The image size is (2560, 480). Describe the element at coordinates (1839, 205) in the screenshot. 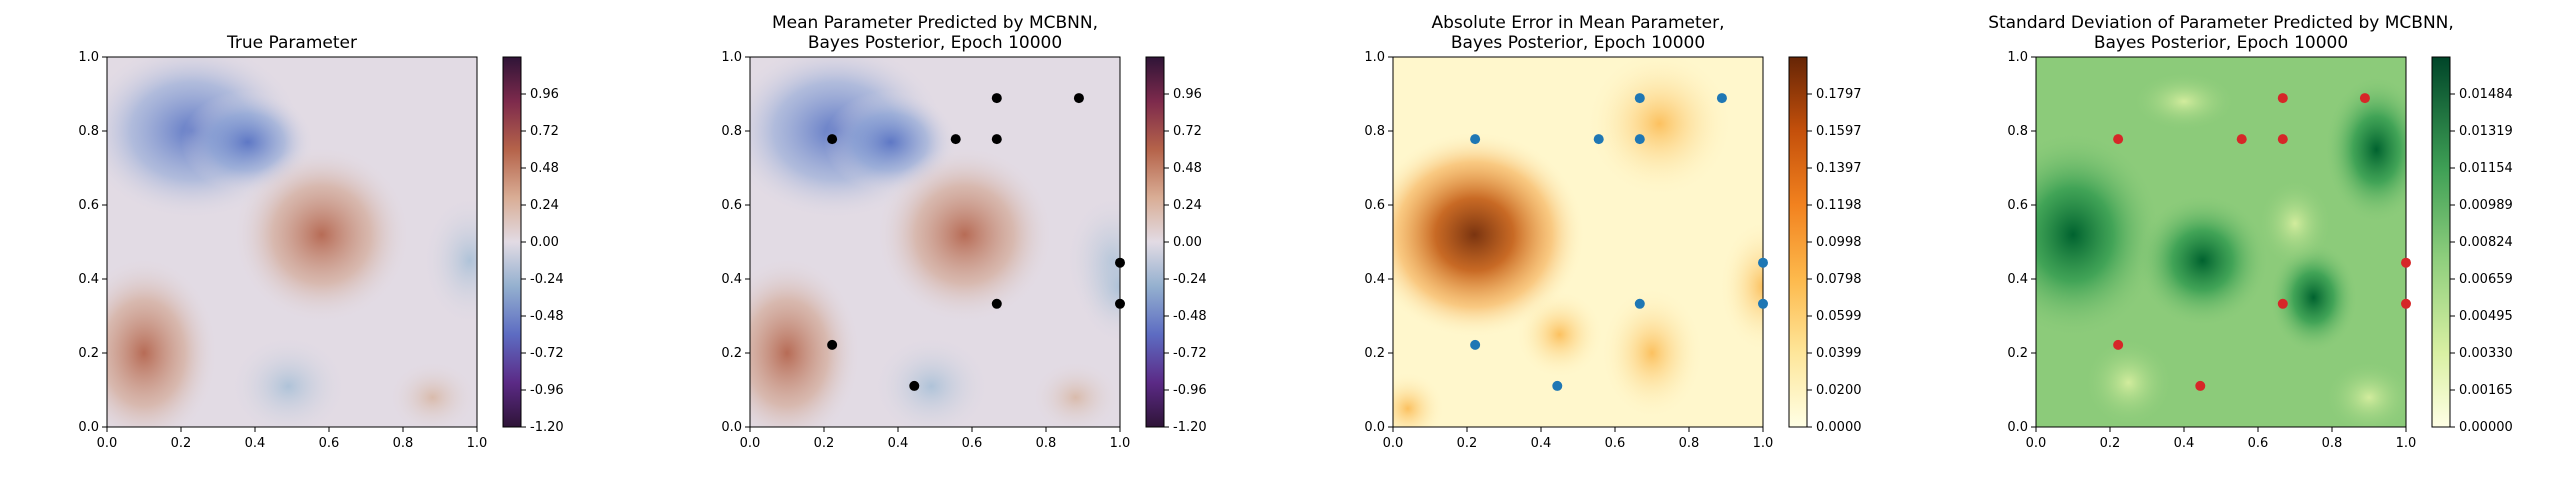

I see `colorbar-tick-label: 0.1198` at that location.